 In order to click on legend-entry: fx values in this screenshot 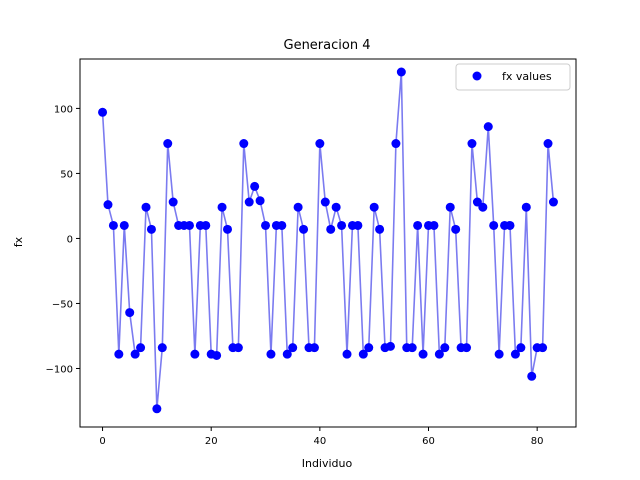, I will do `click(527, 76)`.